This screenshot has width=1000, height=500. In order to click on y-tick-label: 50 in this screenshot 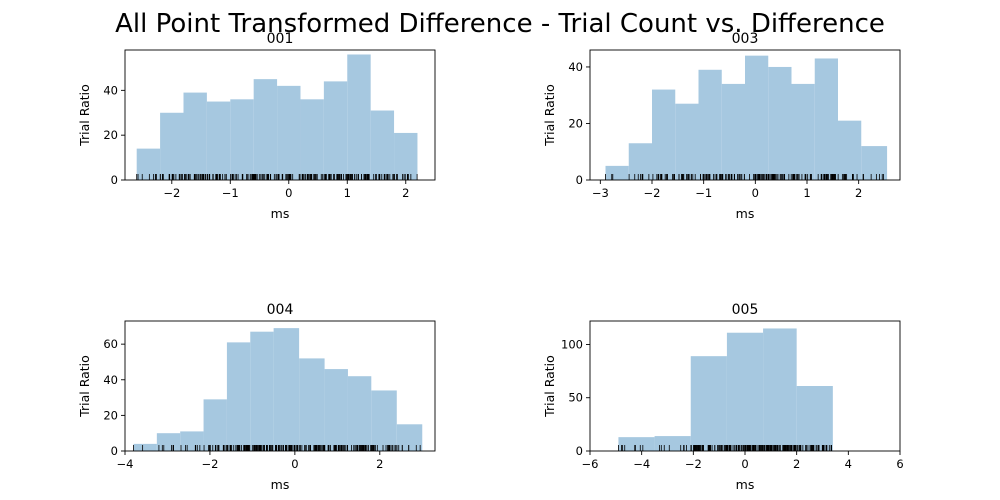, I will do `click(575, 398)`.